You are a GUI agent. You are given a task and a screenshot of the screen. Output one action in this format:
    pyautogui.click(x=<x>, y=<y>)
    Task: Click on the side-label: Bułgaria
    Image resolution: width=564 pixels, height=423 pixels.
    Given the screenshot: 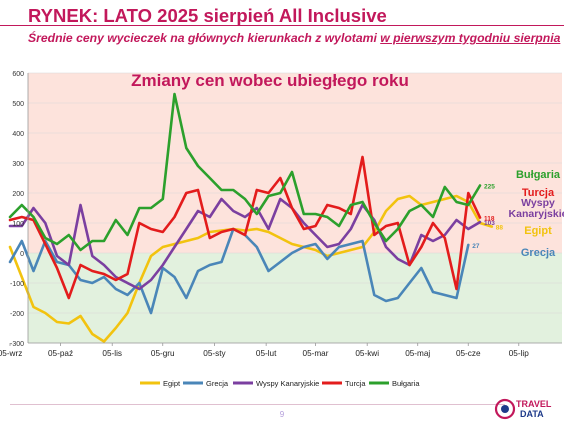 What is the action you would take?
    pyautogui.click(x=538, y=175)
    